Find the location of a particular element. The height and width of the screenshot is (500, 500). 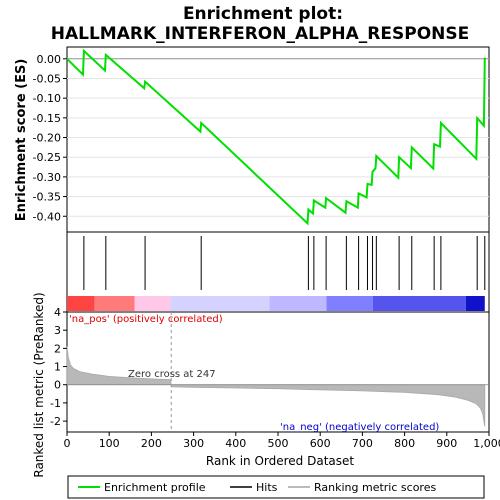

neg-correlated-label: 'na_neg' (negatively correlated) is located at coordinates (359, 427).